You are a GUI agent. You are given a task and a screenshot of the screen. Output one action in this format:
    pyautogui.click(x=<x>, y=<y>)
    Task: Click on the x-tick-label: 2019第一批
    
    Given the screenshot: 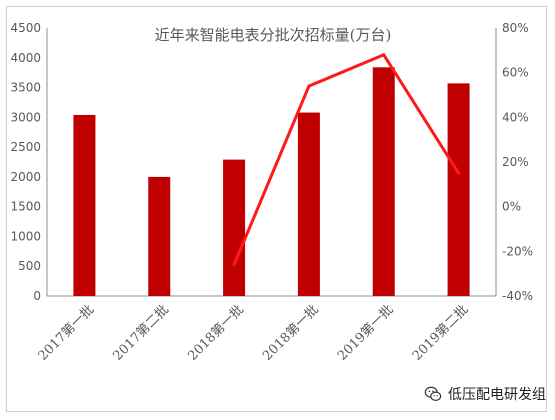 What is the action you would take?
    pyautogui.click(x=366, y=333)
    